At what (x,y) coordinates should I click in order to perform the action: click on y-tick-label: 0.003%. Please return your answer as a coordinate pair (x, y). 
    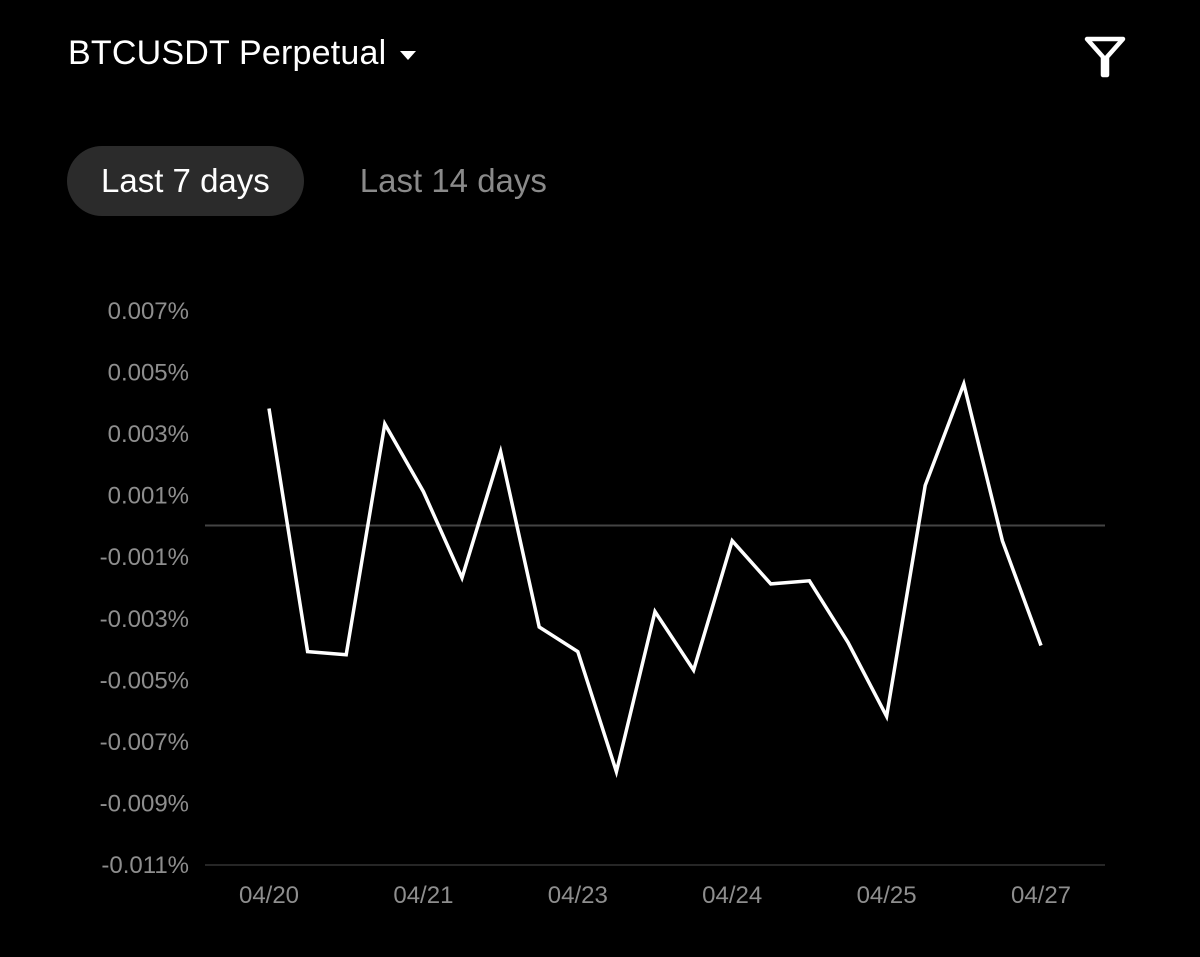
    Looking at the image, I should click on (148, 434).